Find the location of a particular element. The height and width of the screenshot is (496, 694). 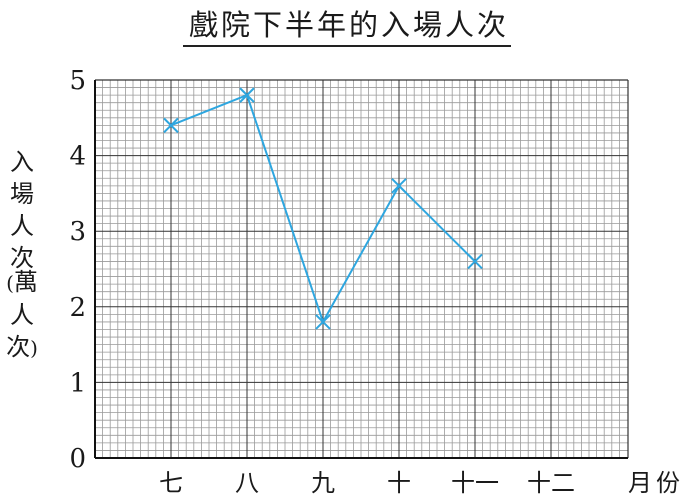

y-tick-label: 4 is located at coordinates (77, 157).